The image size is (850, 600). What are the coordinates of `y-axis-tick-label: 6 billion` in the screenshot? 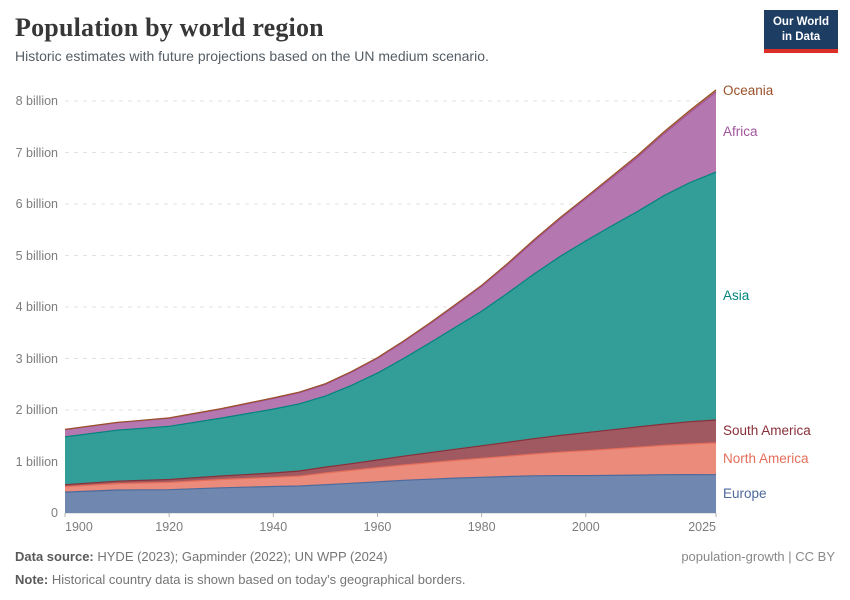 It's located at (36, 204).